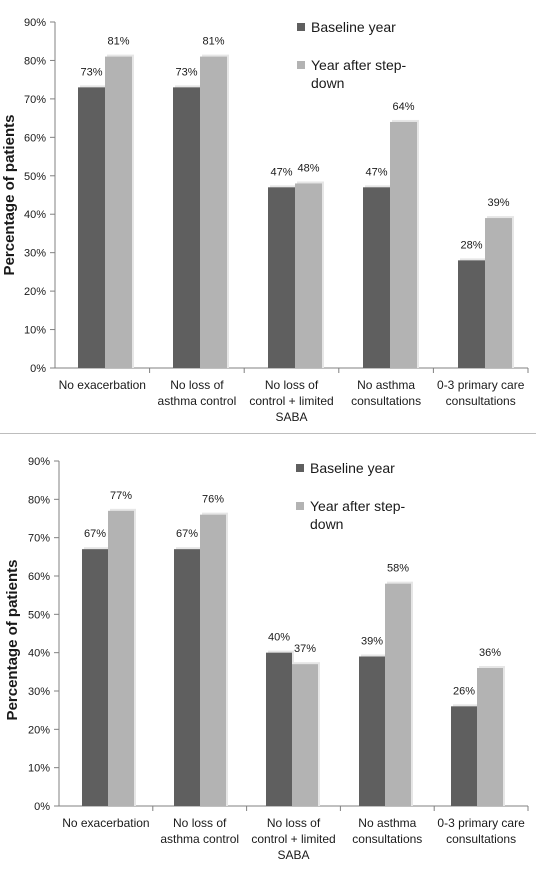 Image resolution: width=536 pixels, height=873 pixels. I want to click on data-label: 26%, so click(464, 691).